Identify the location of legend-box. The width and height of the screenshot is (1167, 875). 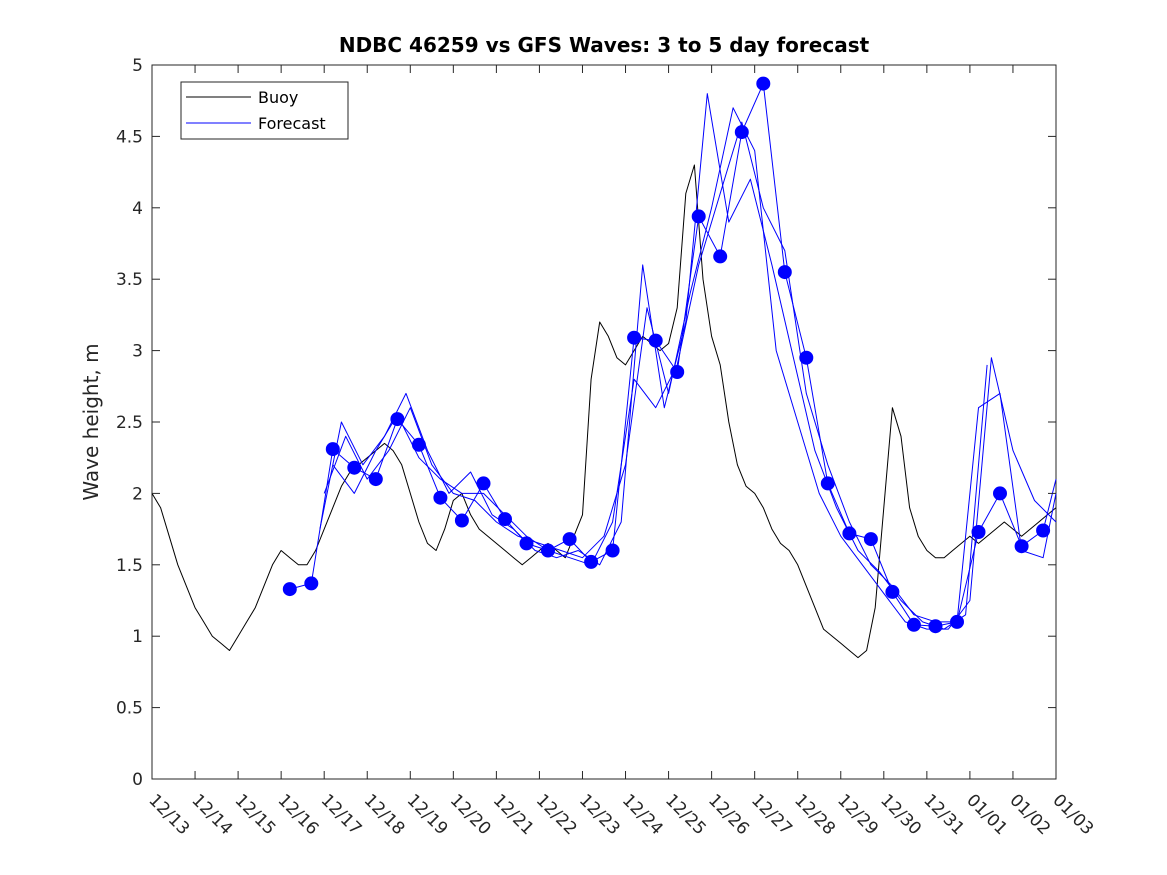
(264, 110).